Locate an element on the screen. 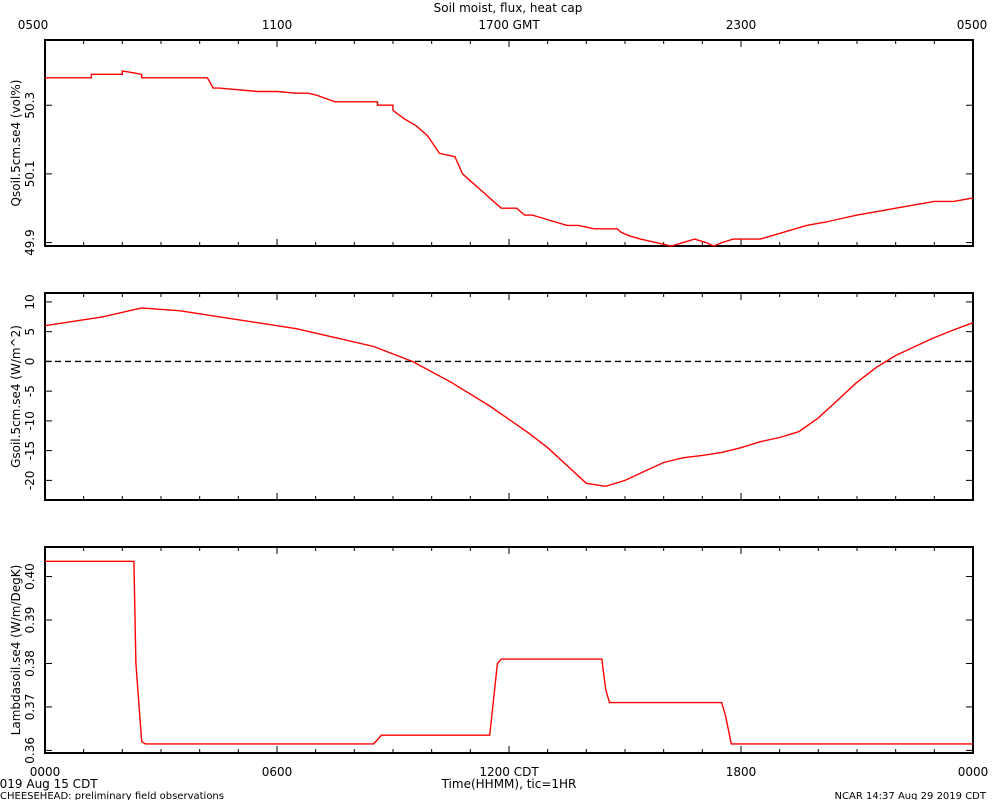 Image resolution: width=1000 pixels, height=800 pixels. y-tick-label: 49.9 is located at coordinates (30, 242).